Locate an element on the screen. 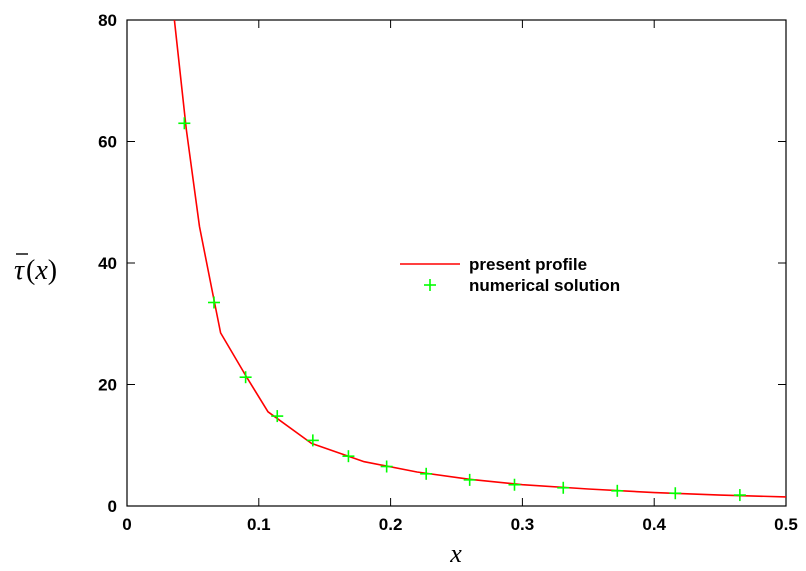 Image resolution: width=806 pixels, height=571 pixels. legend-label-present-profile: present profile is located at coordinates (528, 264).